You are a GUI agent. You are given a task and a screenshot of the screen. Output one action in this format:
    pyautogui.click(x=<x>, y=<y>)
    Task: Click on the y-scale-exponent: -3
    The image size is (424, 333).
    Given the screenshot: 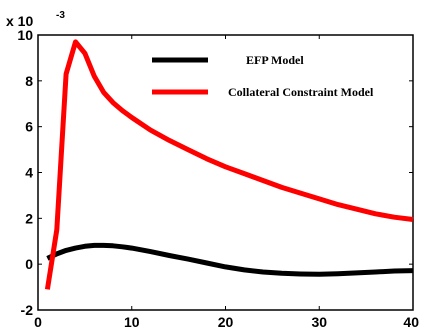 What is the action you would take?
    pyautogui.click(x=60, y=15)
    